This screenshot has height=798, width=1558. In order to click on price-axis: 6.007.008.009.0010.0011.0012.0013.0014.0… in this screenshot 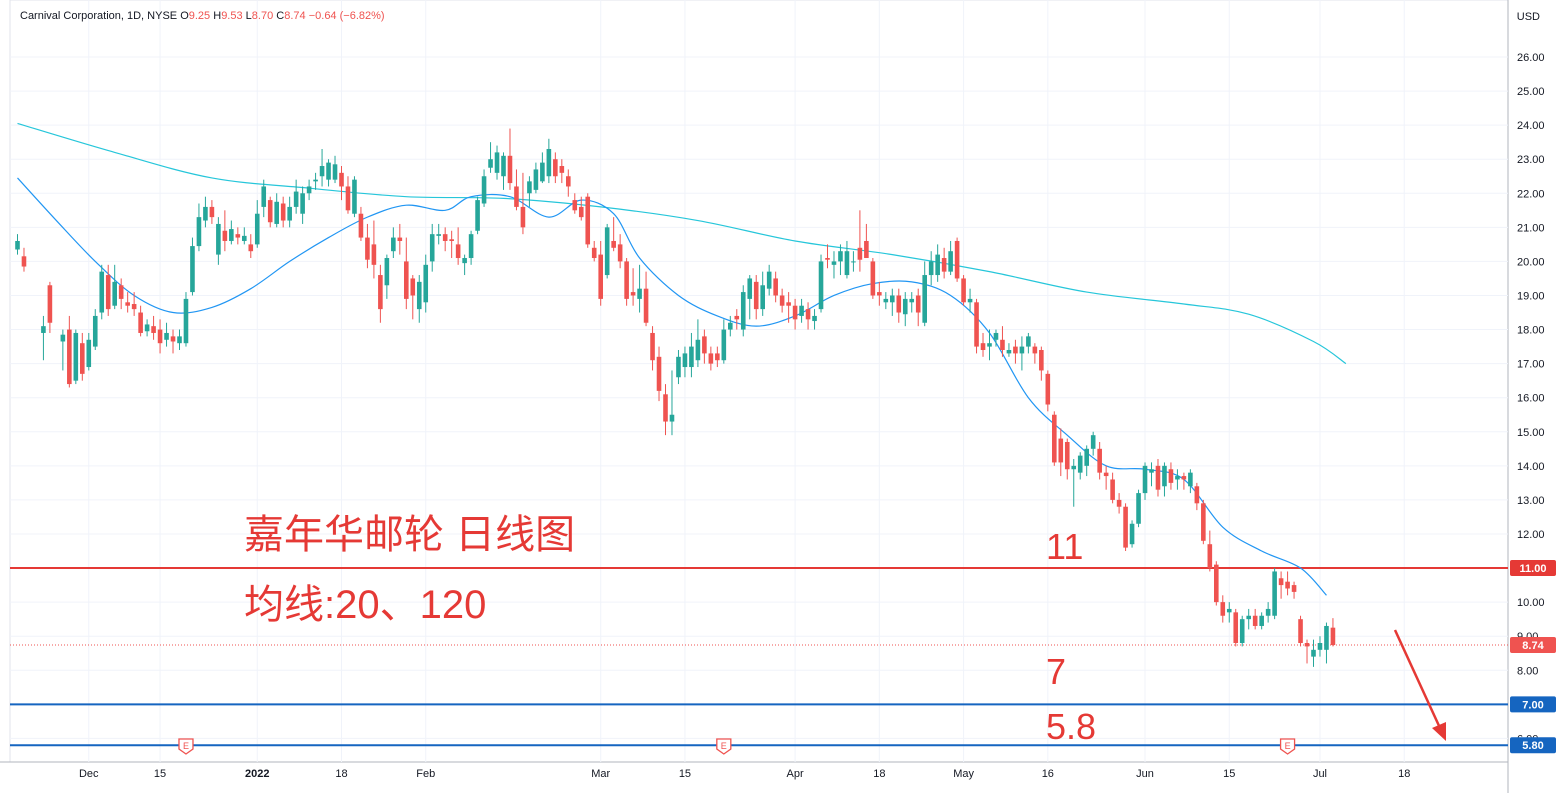, I will do `click(1533, 403)`.